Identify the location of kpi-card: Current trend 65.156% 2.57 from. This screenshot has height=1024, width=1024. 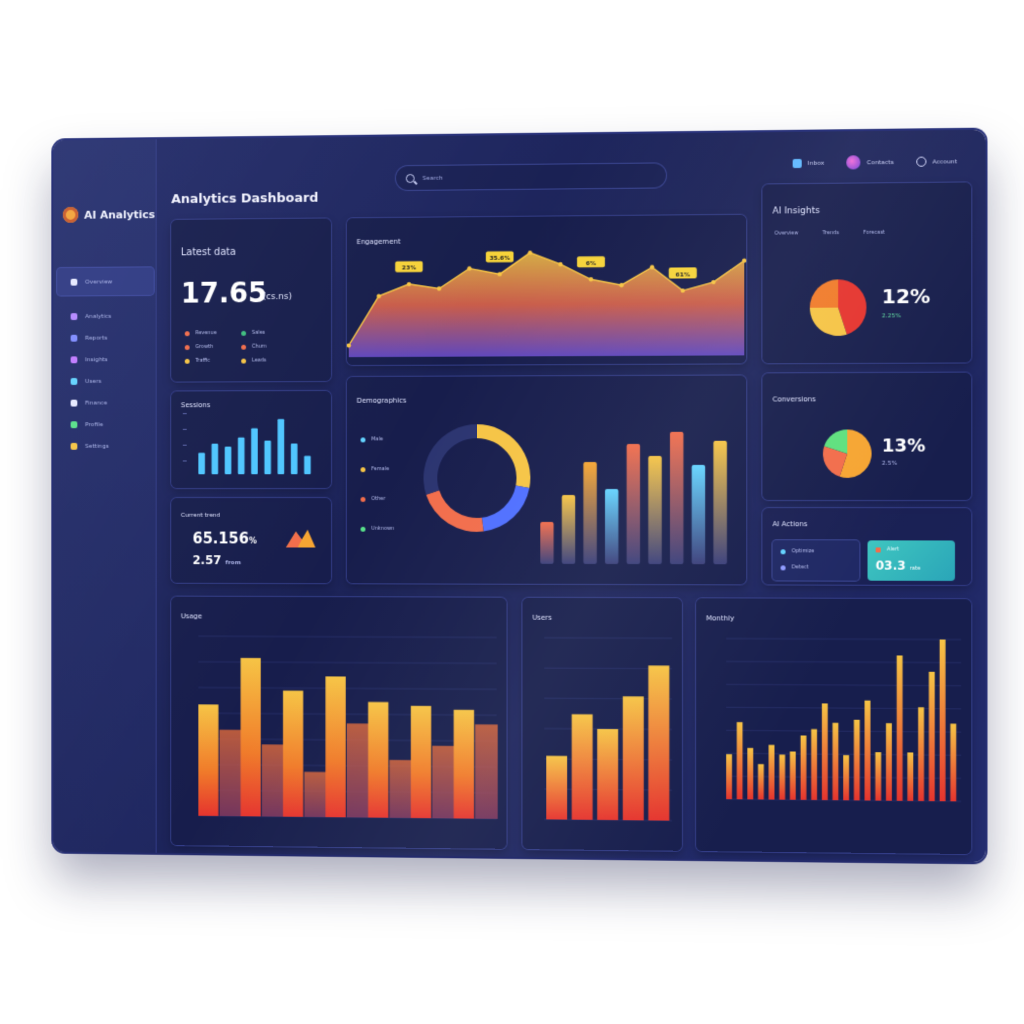
(251, 540).